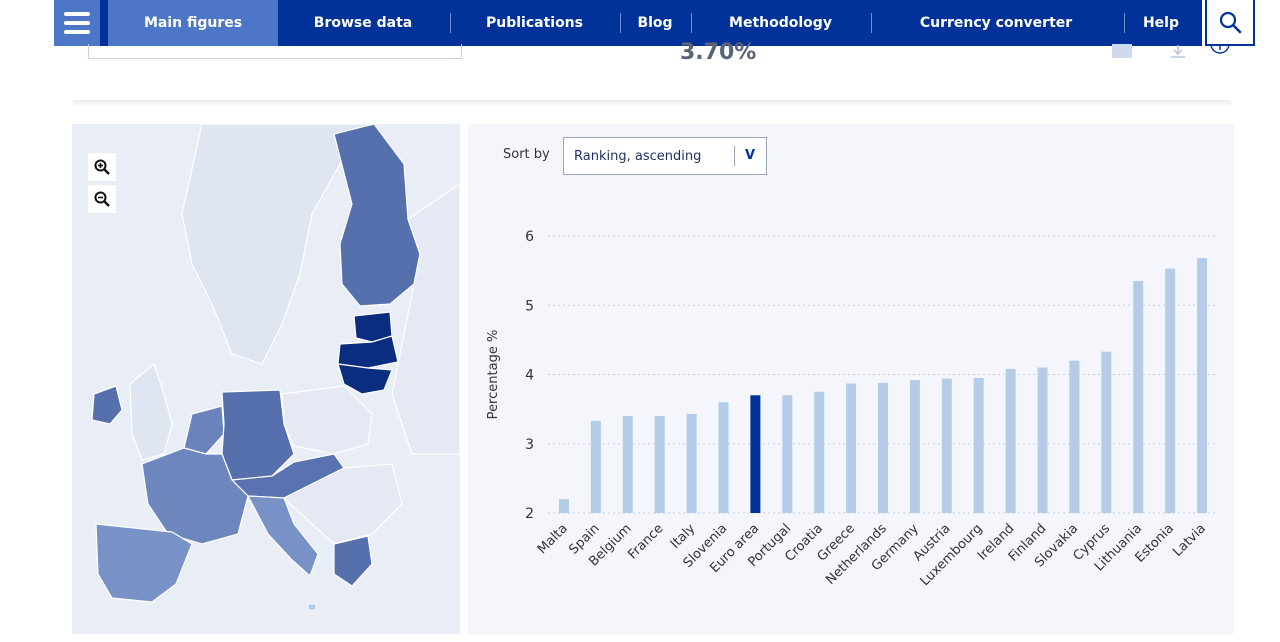 The image size is (1280, 642). What do you see at coordinates (526, 154) in the screenshot?
I see `sort-label: Sort by` at bounding box center [526, 154].